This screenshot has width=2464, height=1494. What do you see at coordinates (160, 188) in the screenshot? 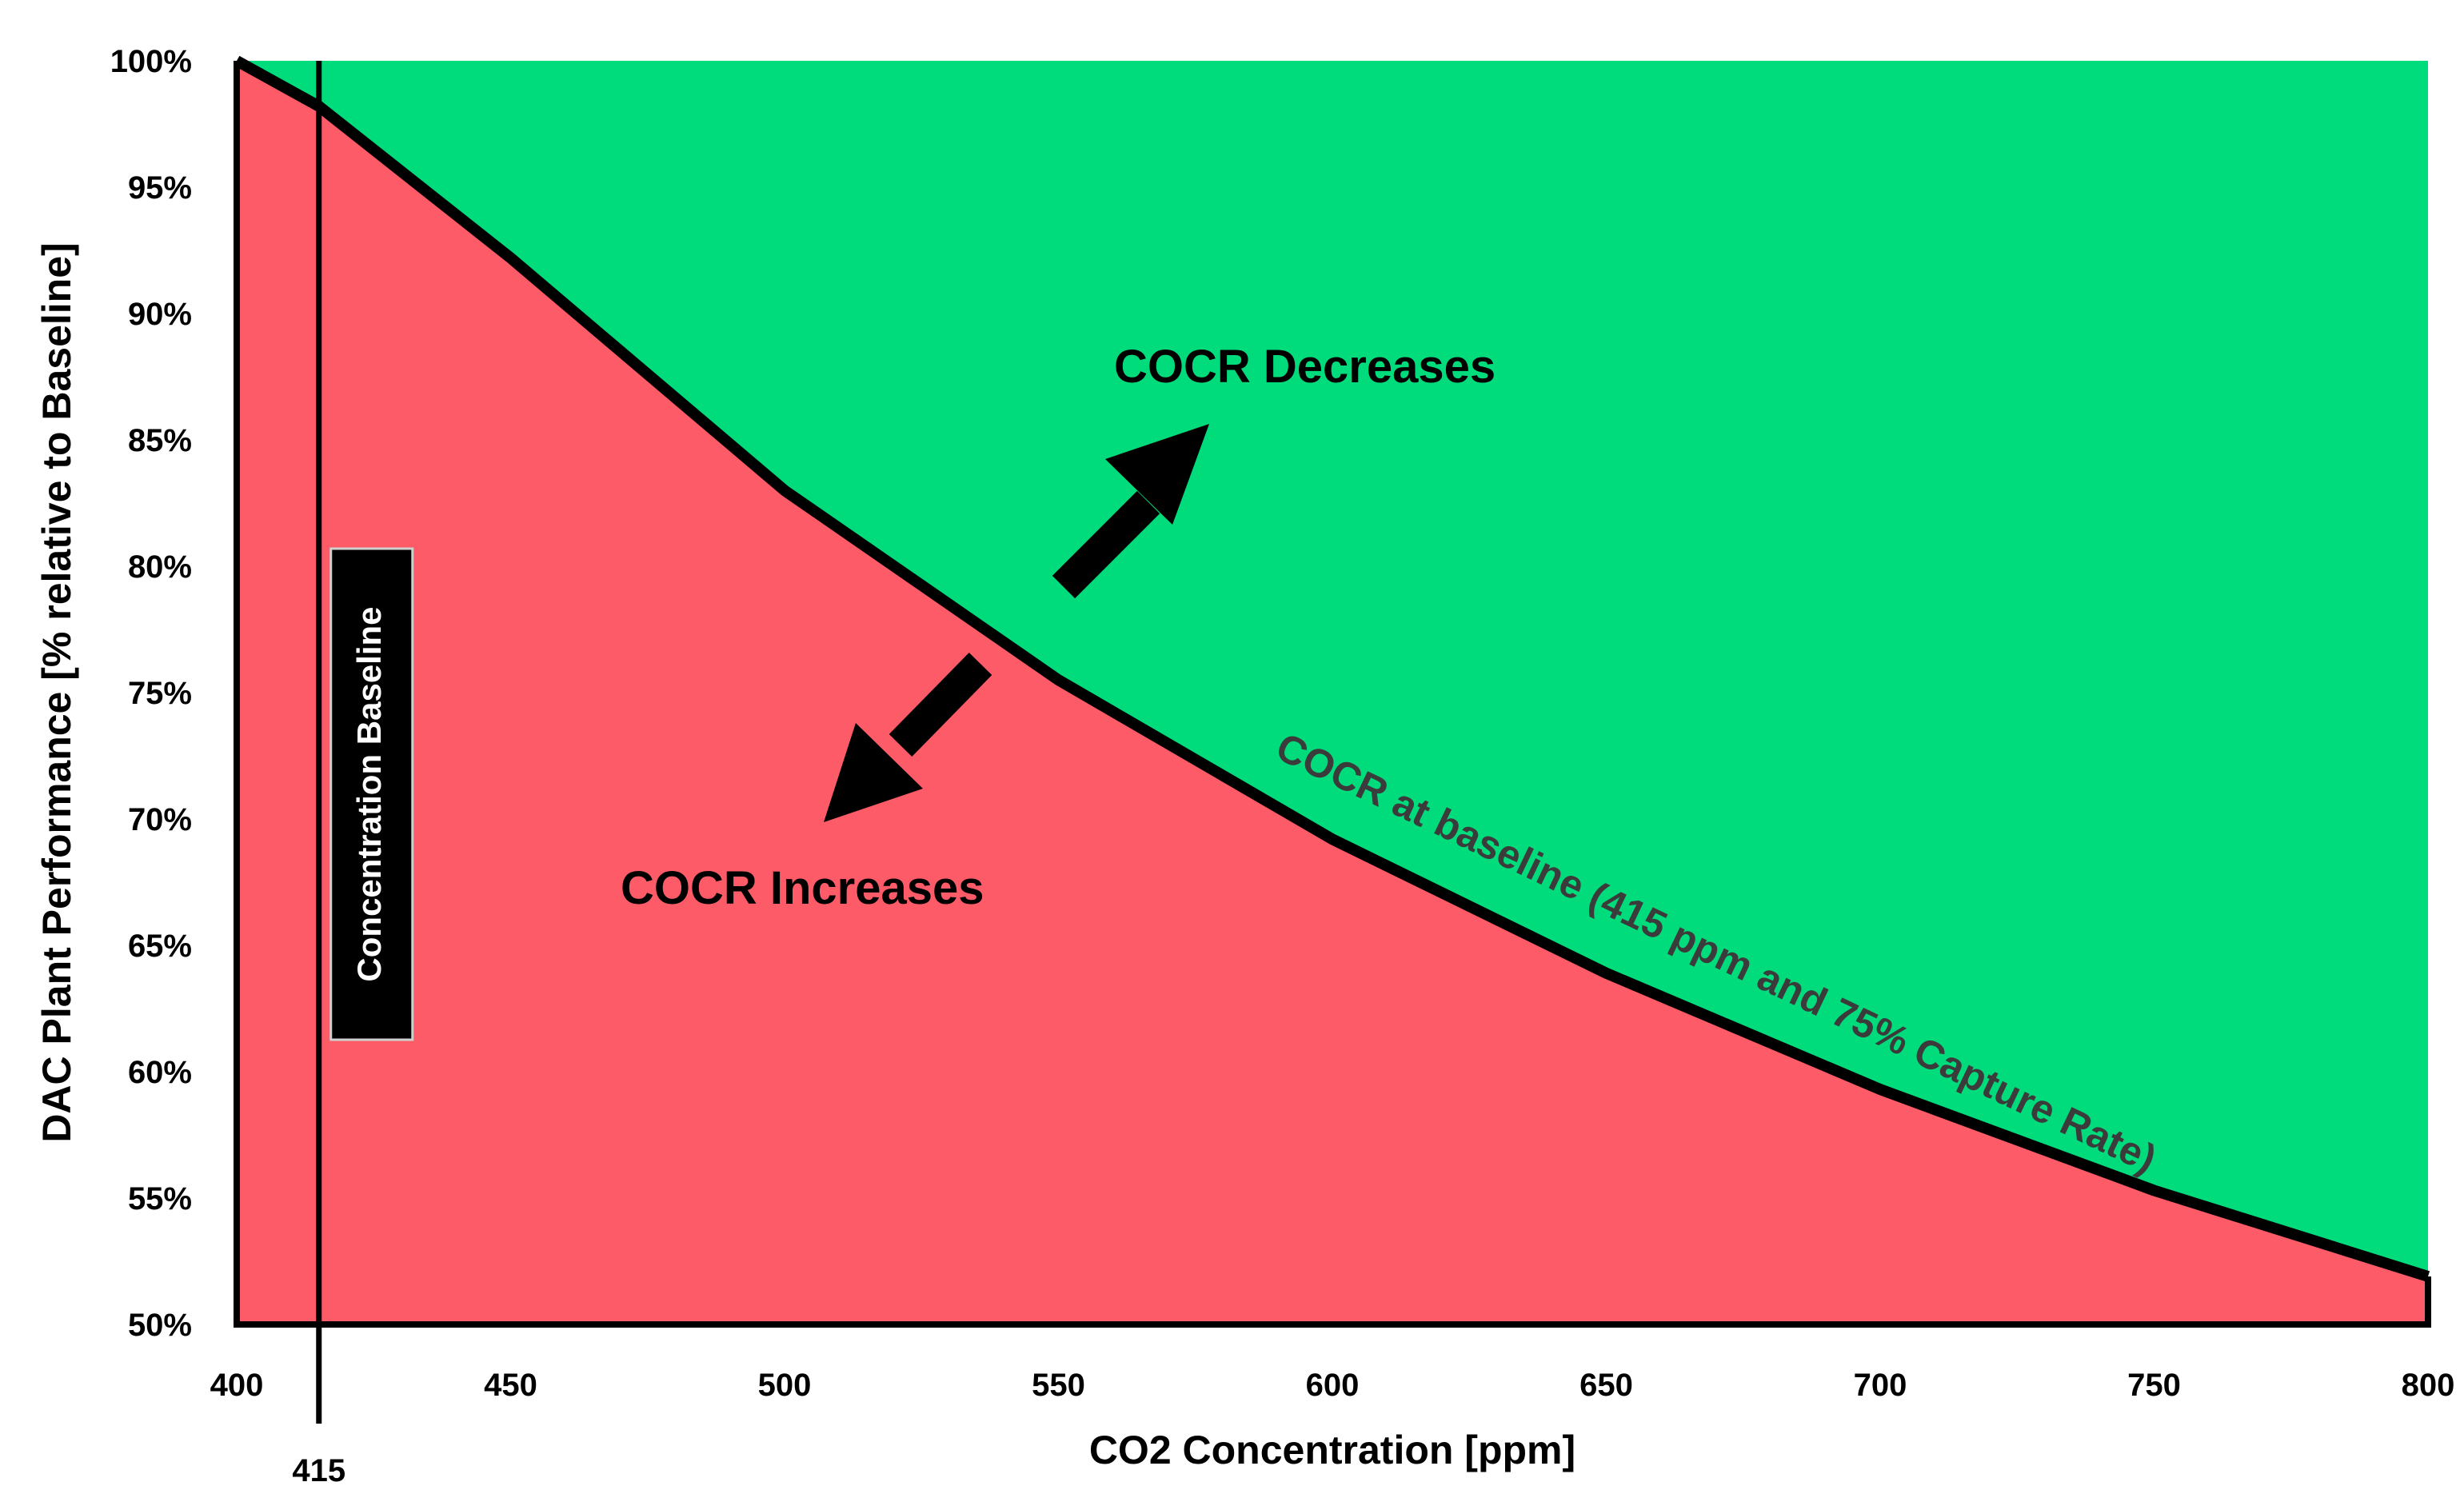
I see `y-tick-label: 95%` at bounding box center [160, 188].